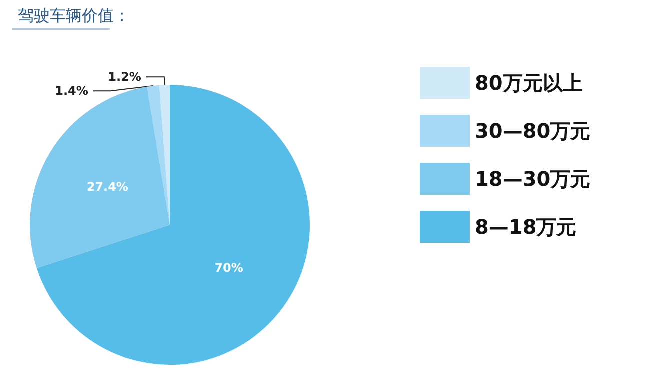  Describe the element at coordinates (125, 77) in the screenshot. I see `data-label: 1.2%` at that location.